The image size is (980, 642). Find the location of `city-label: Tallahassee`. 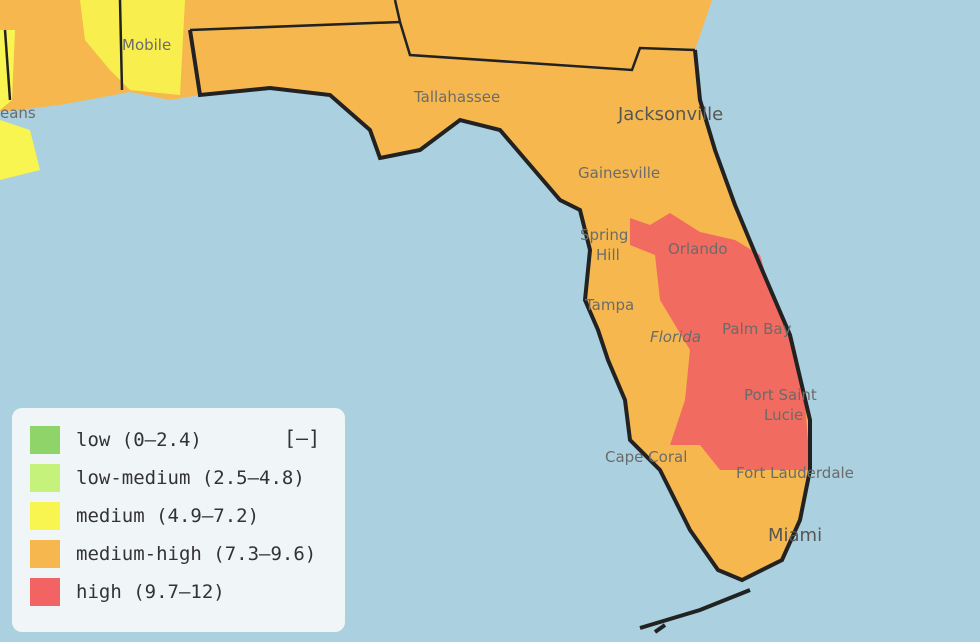

city-label: Tallahassee is located at coordinates (456, 97).